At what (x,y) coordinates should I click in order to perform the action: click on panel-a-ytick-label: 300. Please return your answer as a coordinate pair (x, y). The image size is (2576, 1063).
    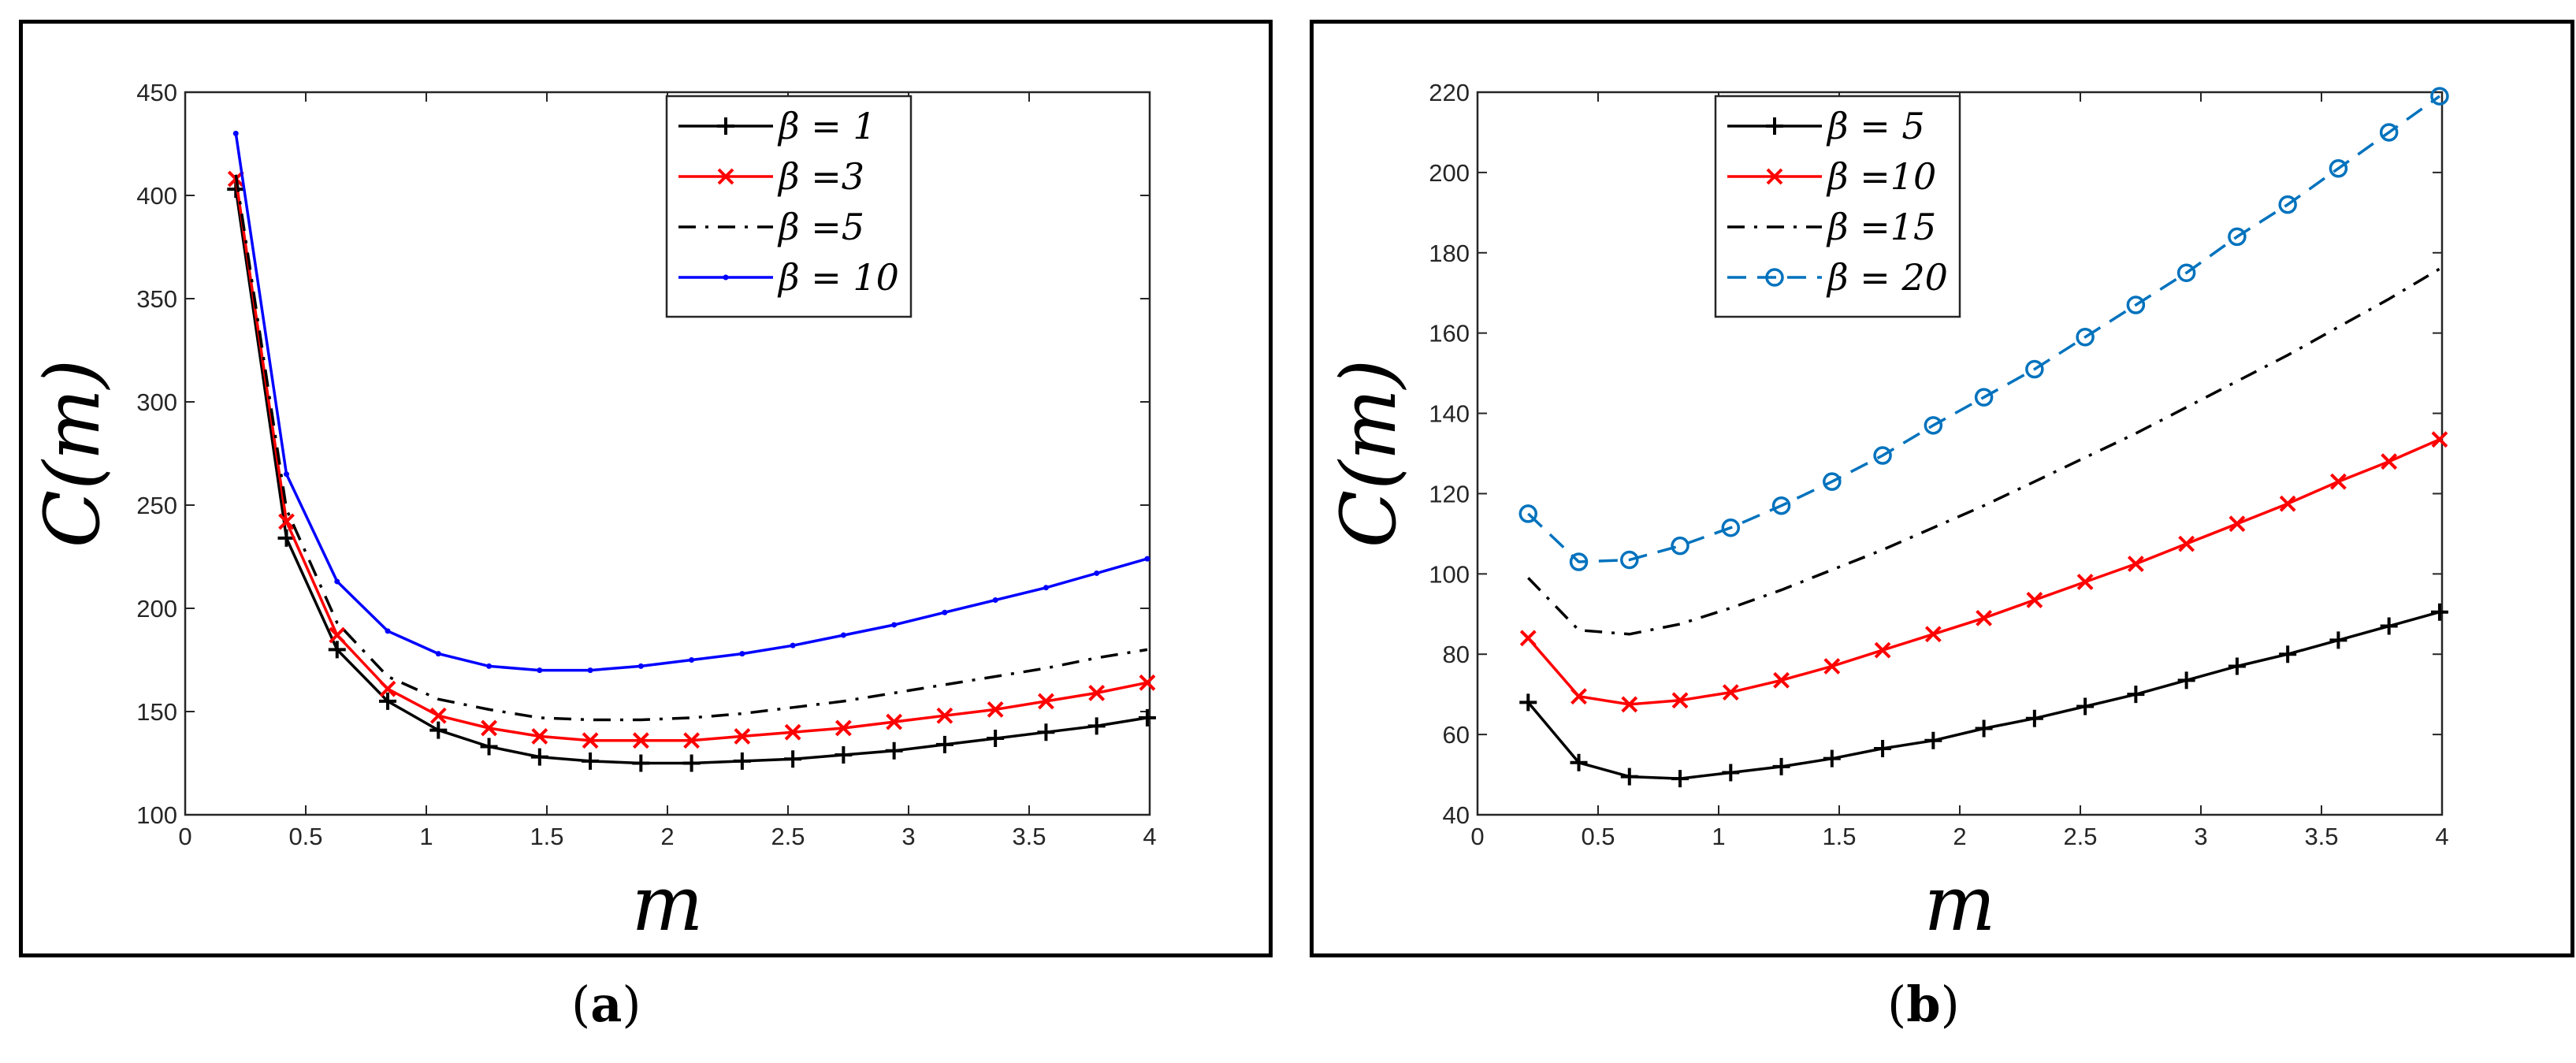
    Looking at the image, I should click on (156, 402).